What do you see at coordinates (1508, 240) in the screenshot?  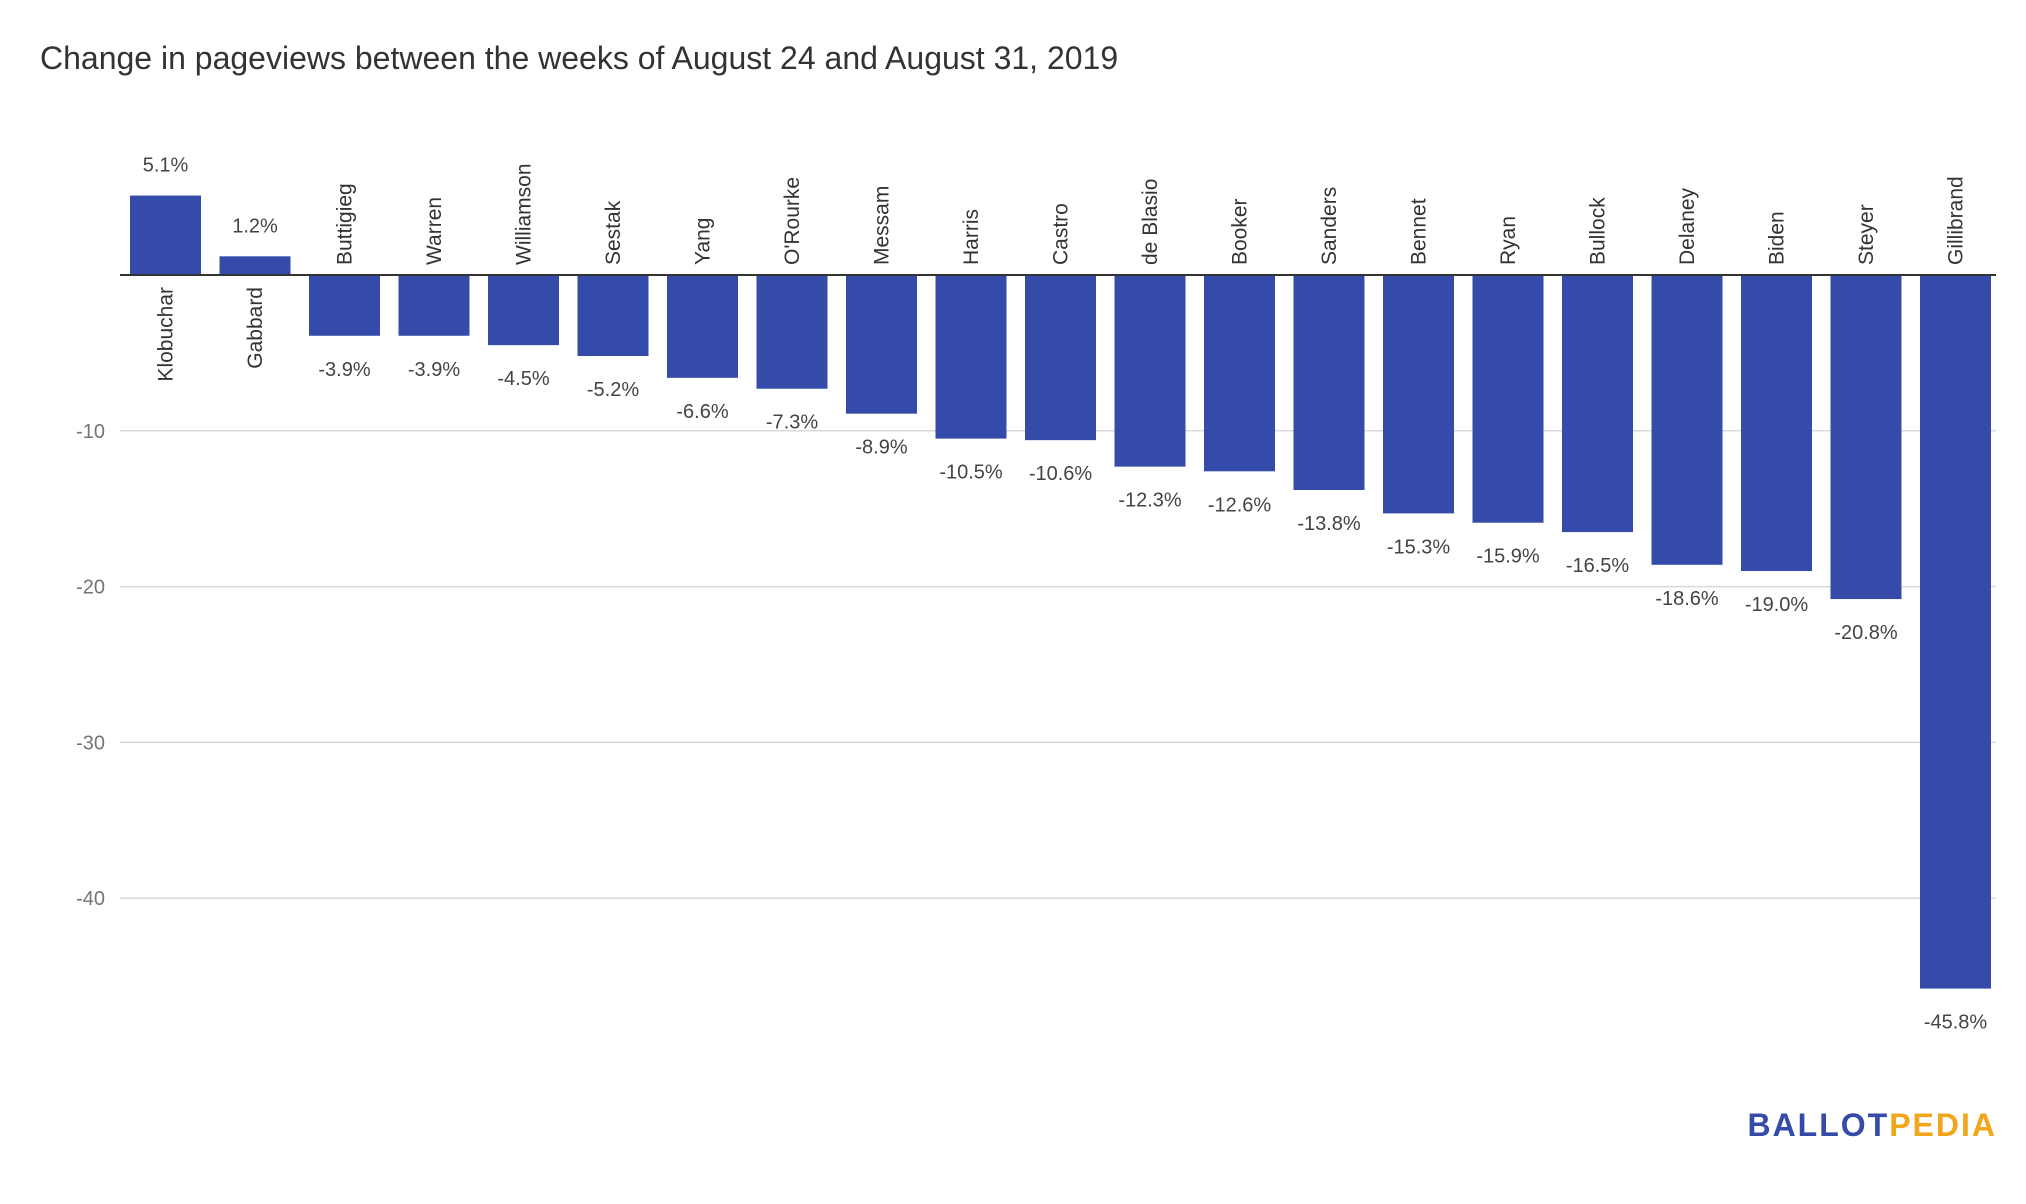 I see `category-label: Ryan` at bounding box center [1508, 240].